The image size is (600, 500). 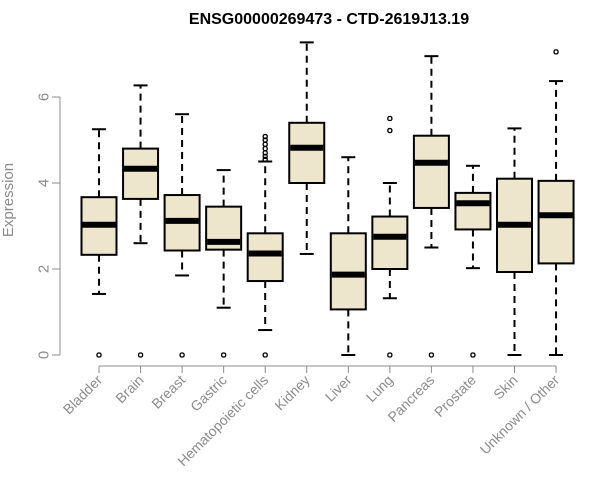 I want to click on x-tick-label: Skin, so click(x=505, y=387).